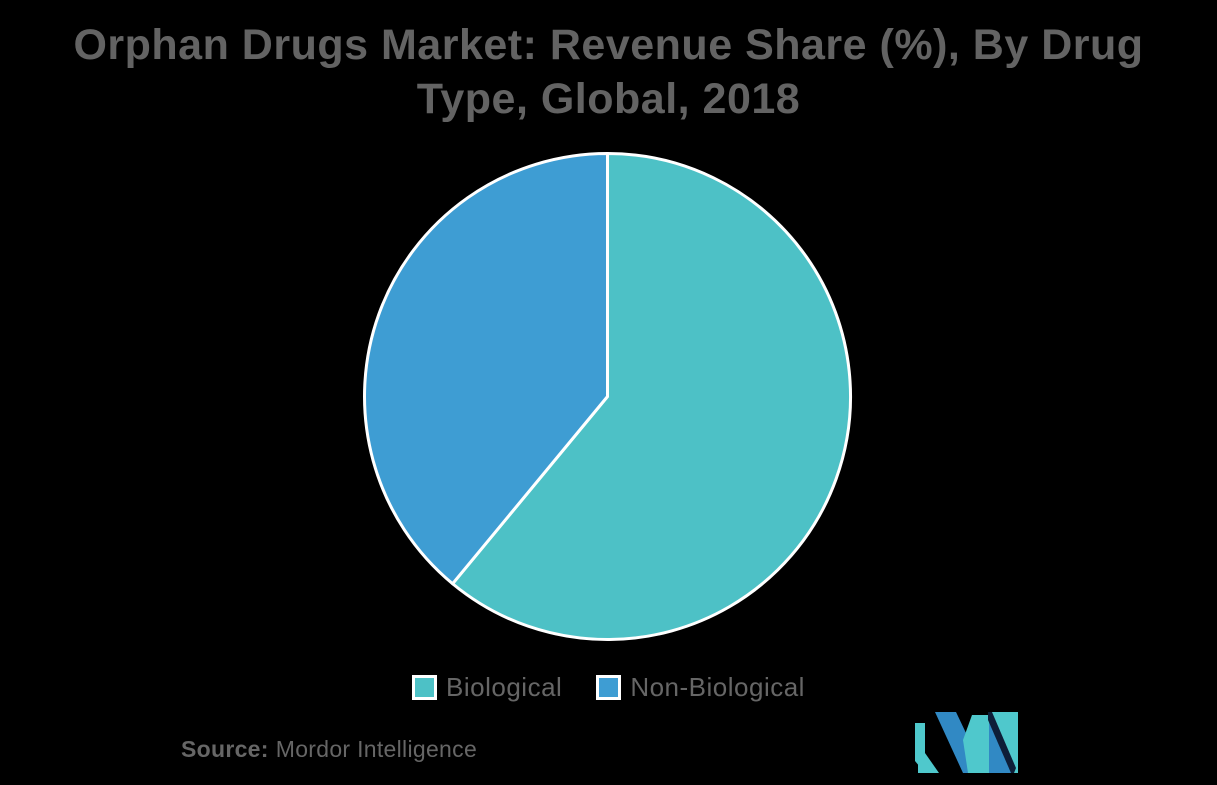  Describe the element at coordinates (486, 369) in the screenshot. I see `pie-slice-non-biological` at that location.